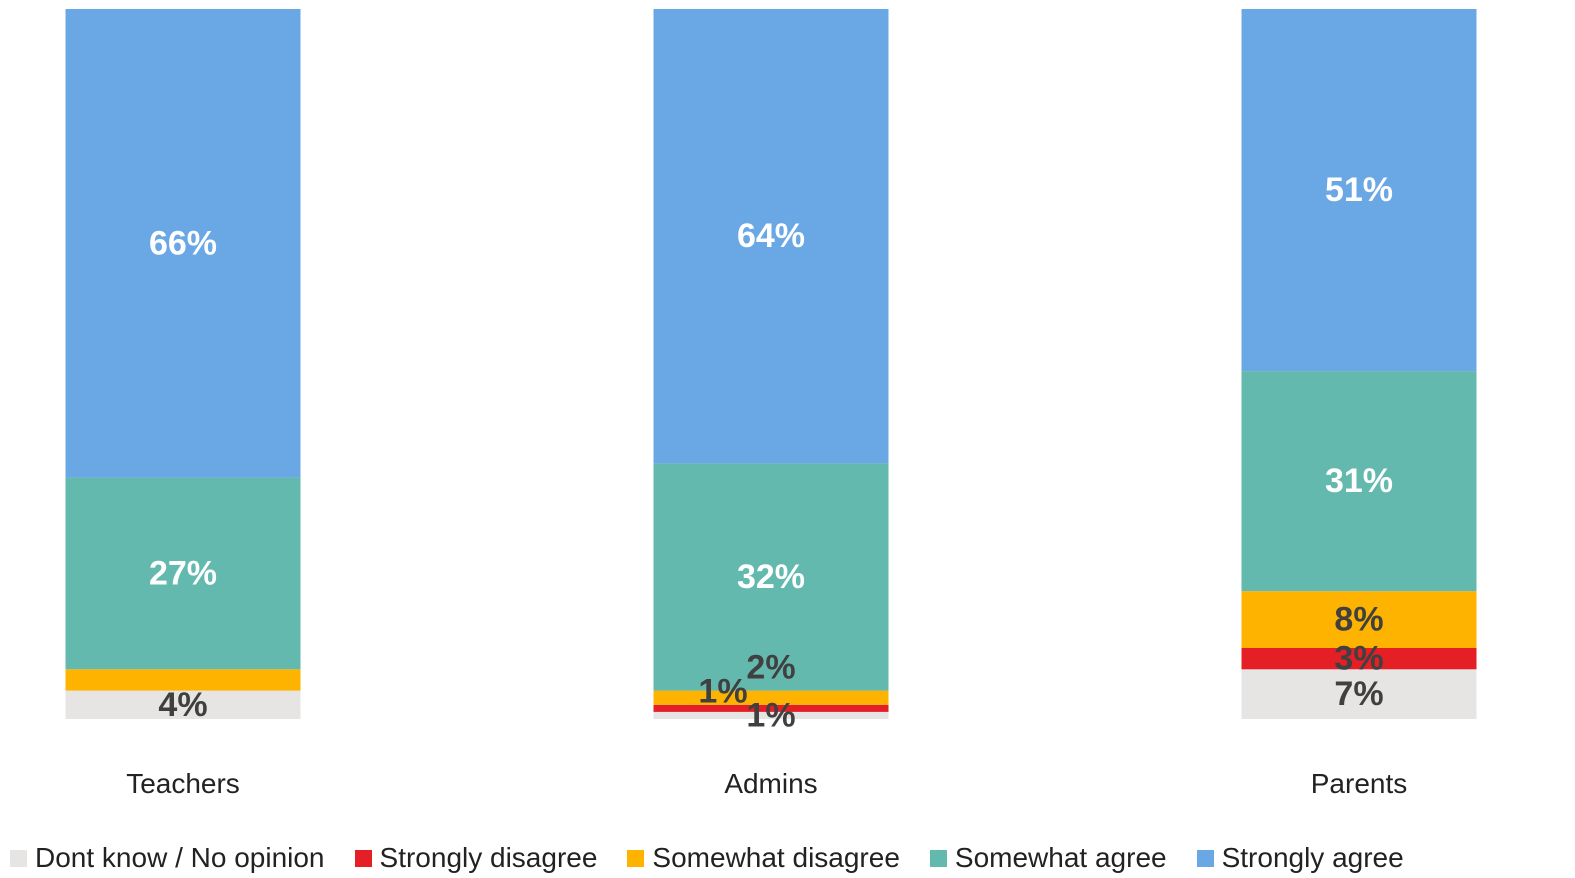 This screenshot has height=878, width=1575. I want to click on bar-segment-teachers-dont-know-no-opinion, so click(183, 704).